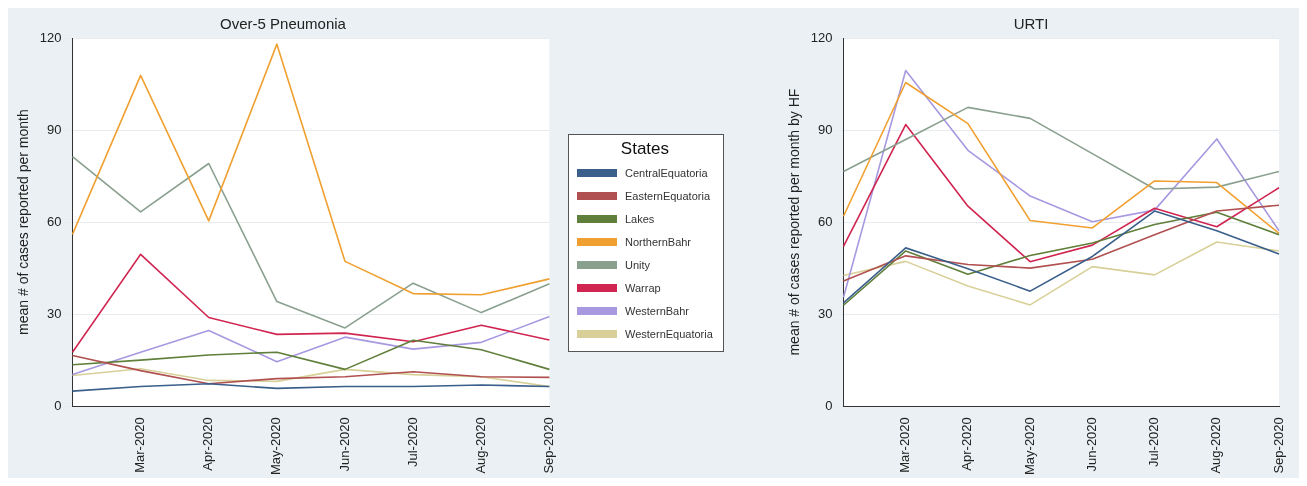 Image resolution: width=1307 pixels, height=486 pixels. I want to click on legend-label: Warrap, so click(643, 287).